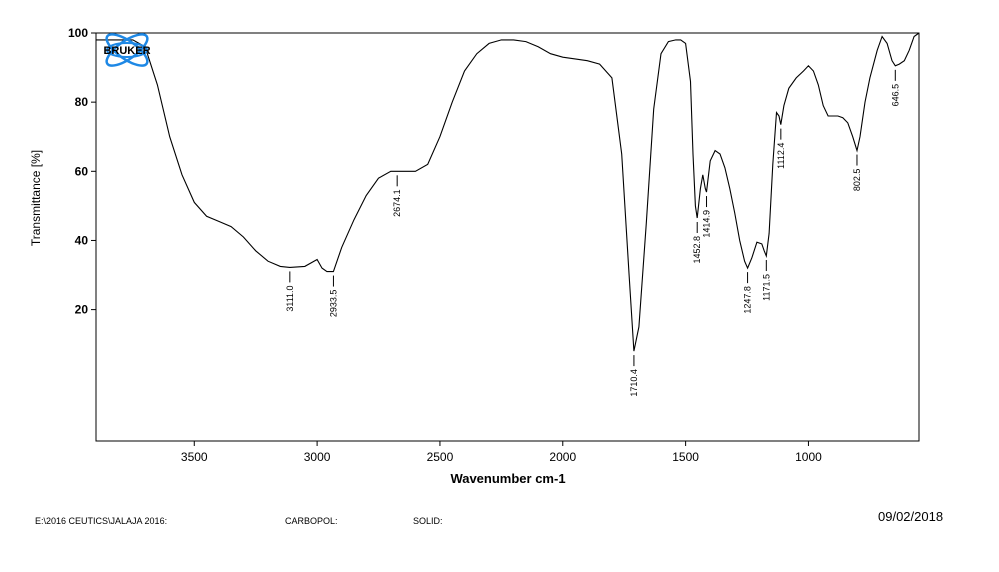  I want to click on y-tick-label: 40, so click(82, 240).